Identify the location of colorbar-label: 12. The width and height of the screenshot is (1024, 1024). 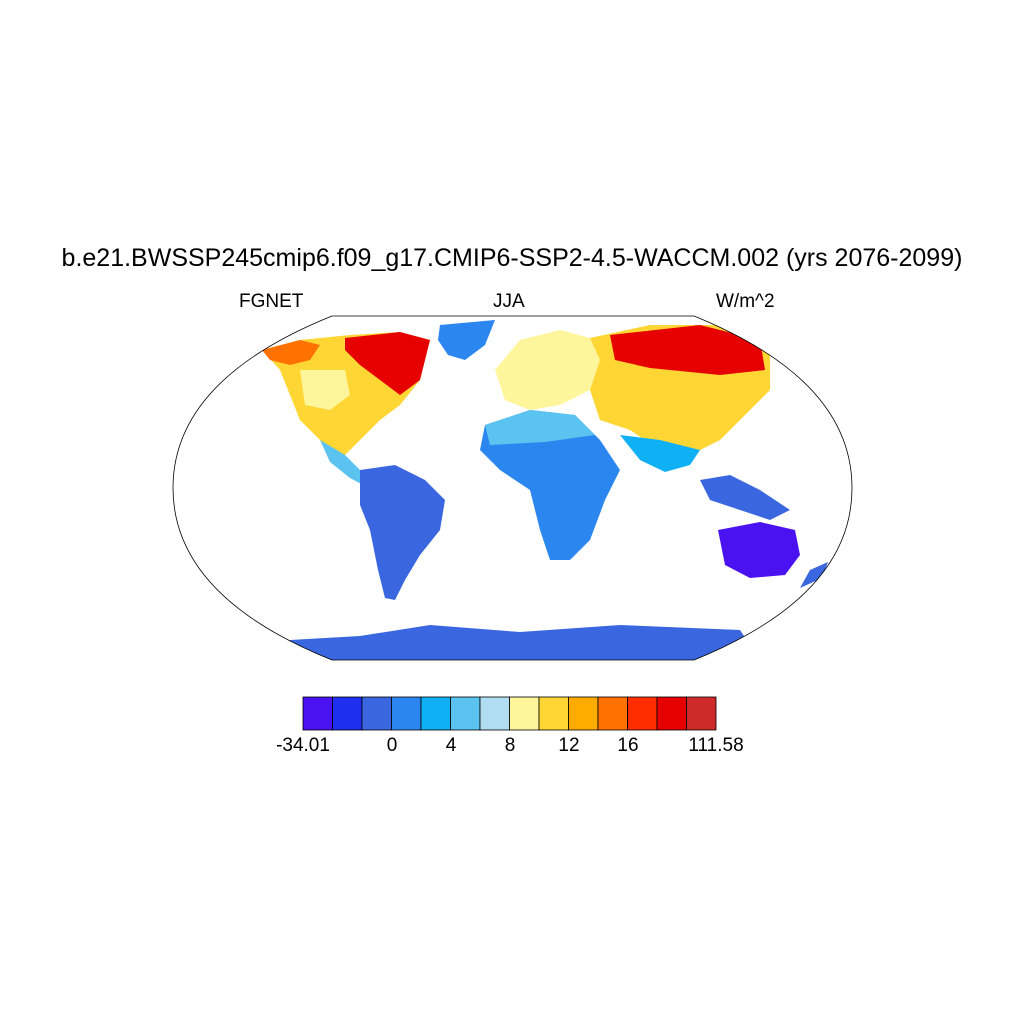
(569, 745).